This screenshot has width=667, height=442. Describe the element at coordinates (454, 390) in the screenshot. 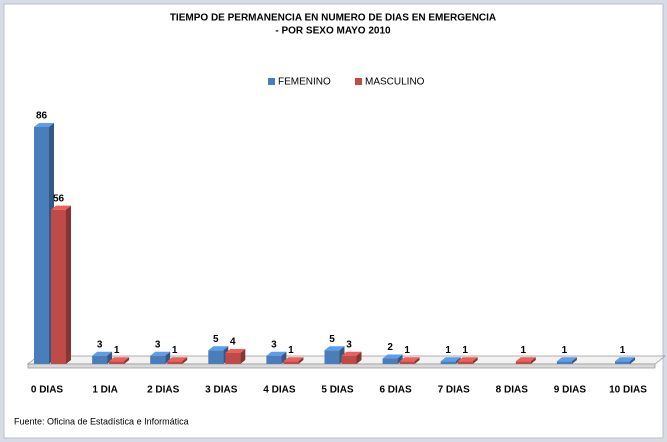

I see `x-tick-label: 7 DIAS` at that location.